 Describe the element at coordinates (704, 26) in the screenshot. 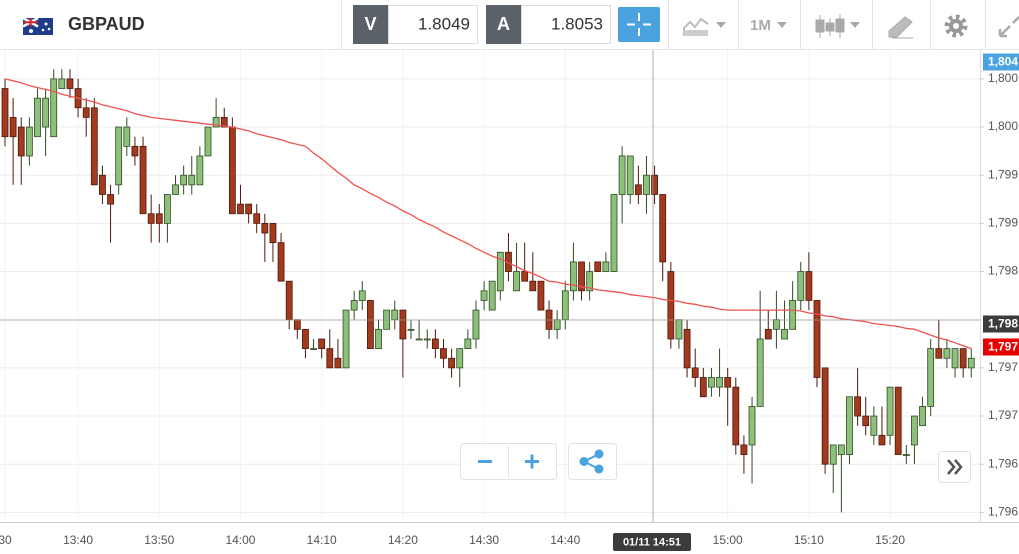

I see `chart-type-button` at that location.